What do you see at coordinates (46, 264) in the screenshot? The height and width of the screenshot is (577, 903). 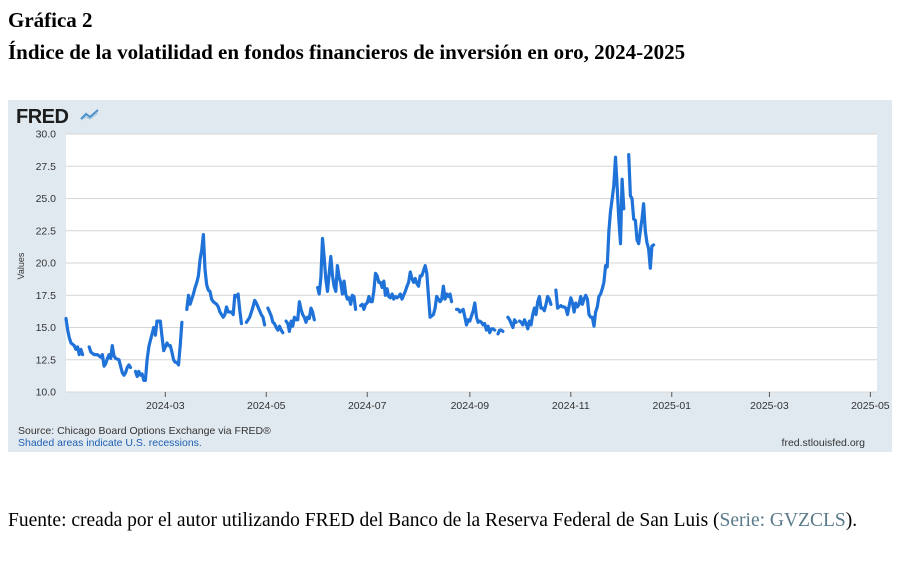 I see `y-tick-label: 20.0` at bounding box center [46, 264].